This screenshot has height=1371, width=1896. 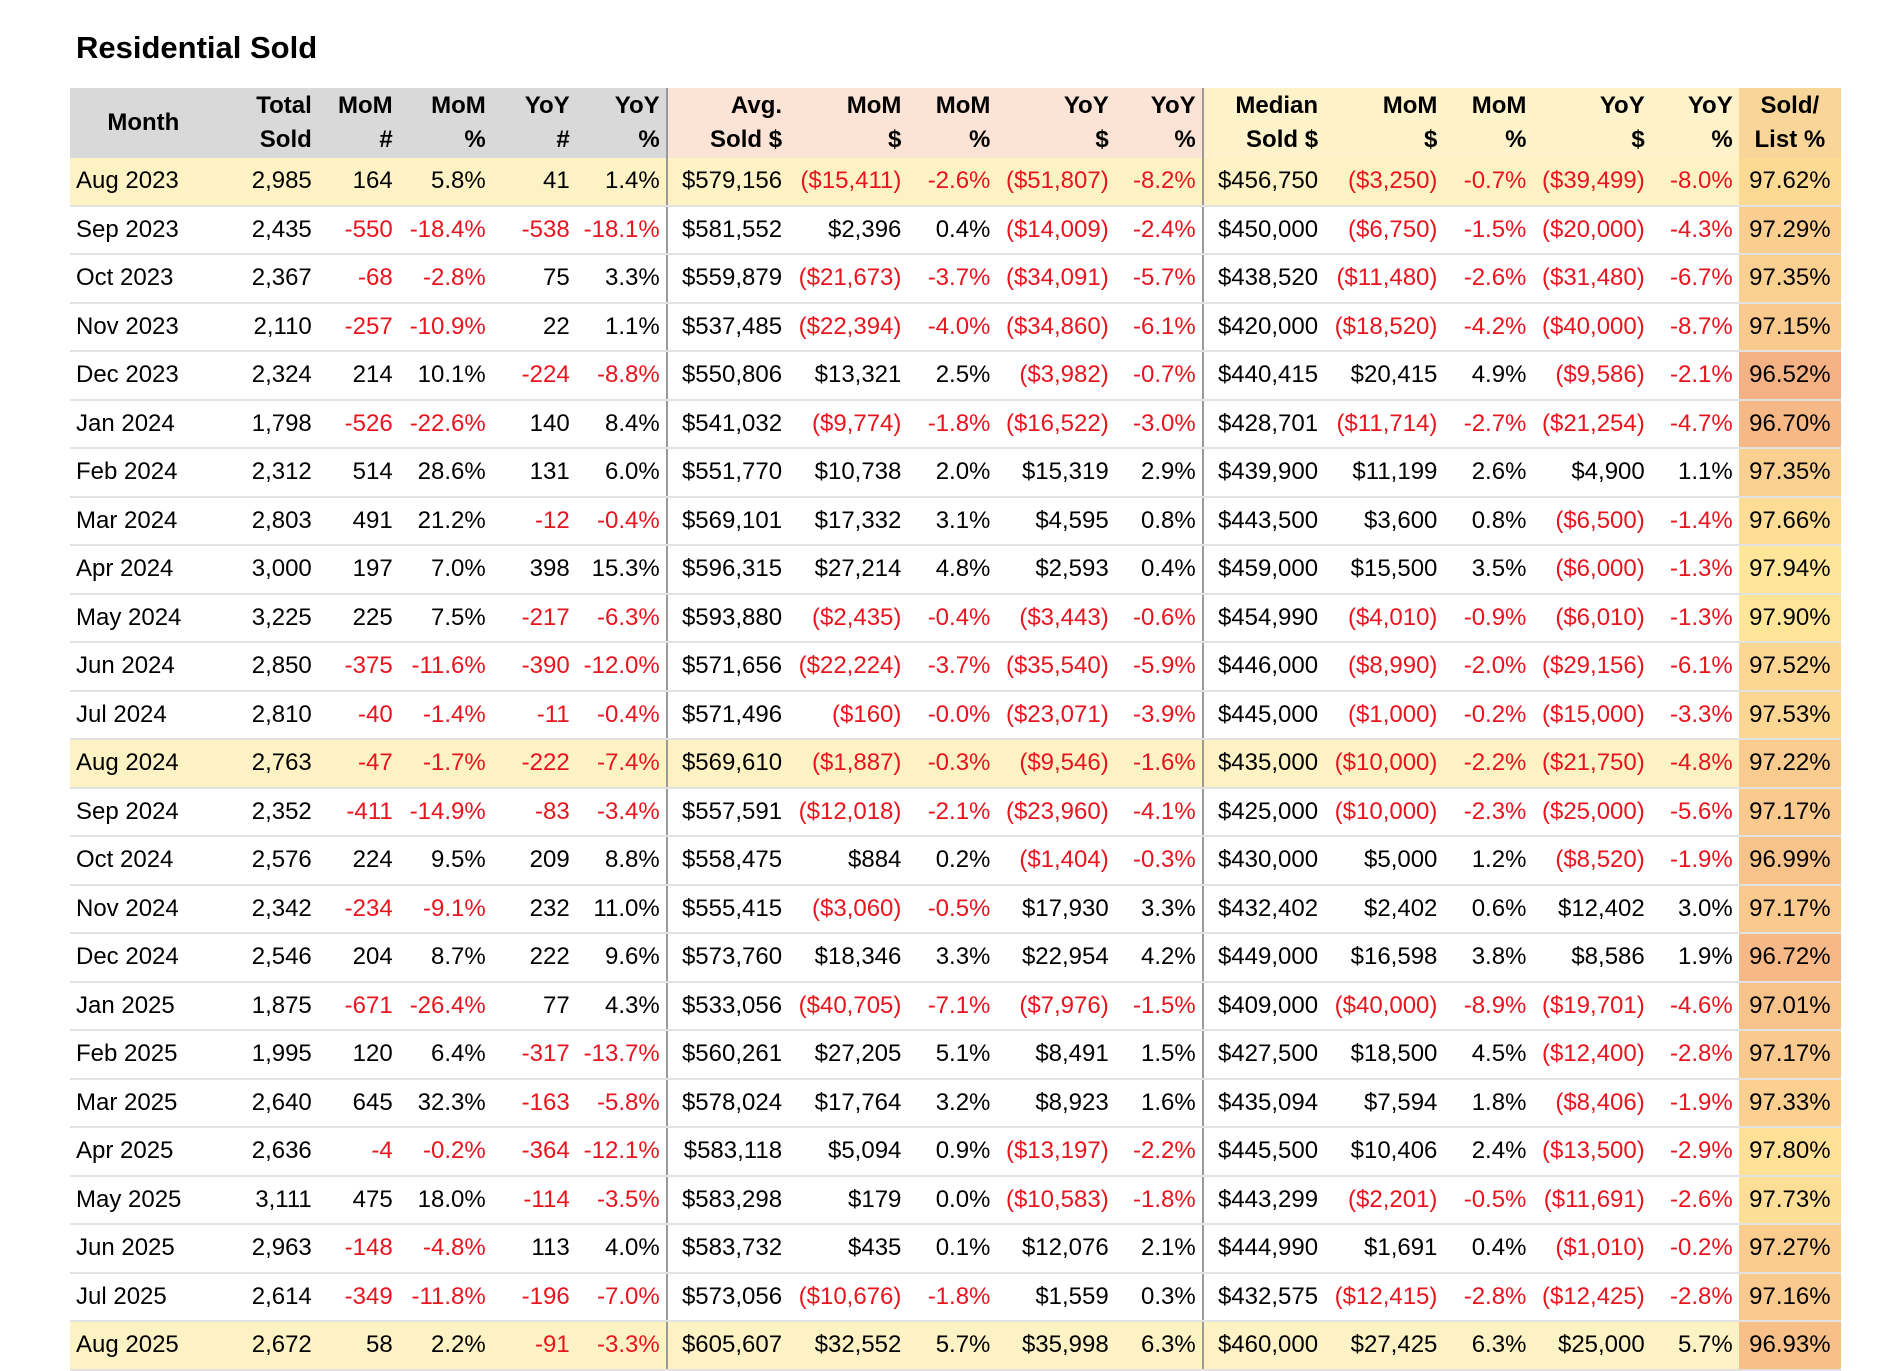 I want to click on cell-median-yoy-dollar: ($11,691), so click(x=1591, y=1200).